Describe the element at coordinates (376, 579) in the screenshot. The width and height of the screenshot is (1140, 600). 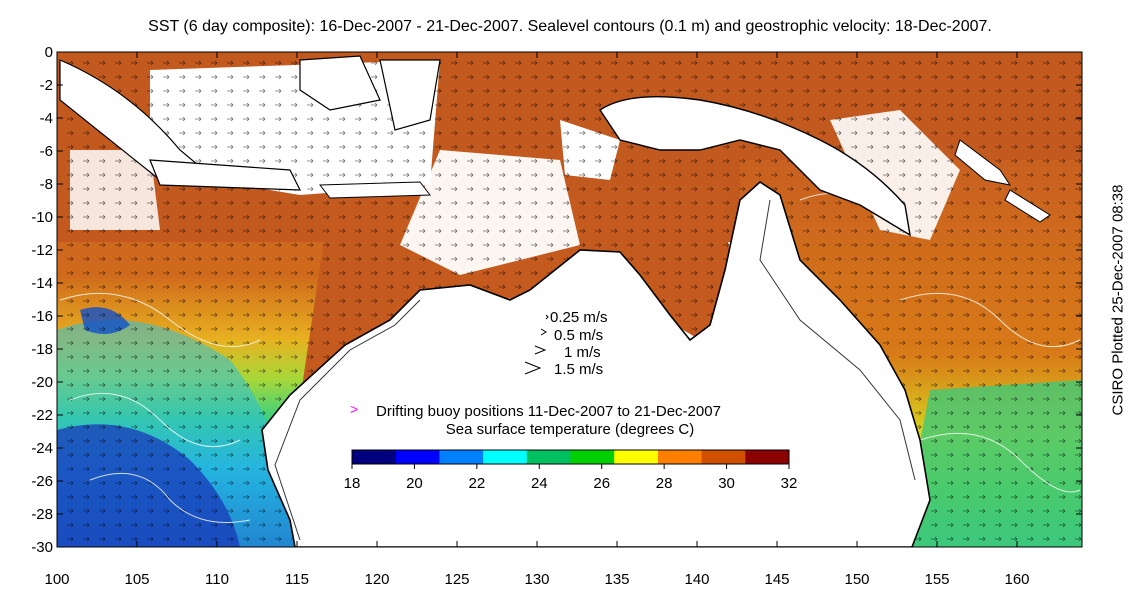
I see `x-tick-label: 120` at that location.